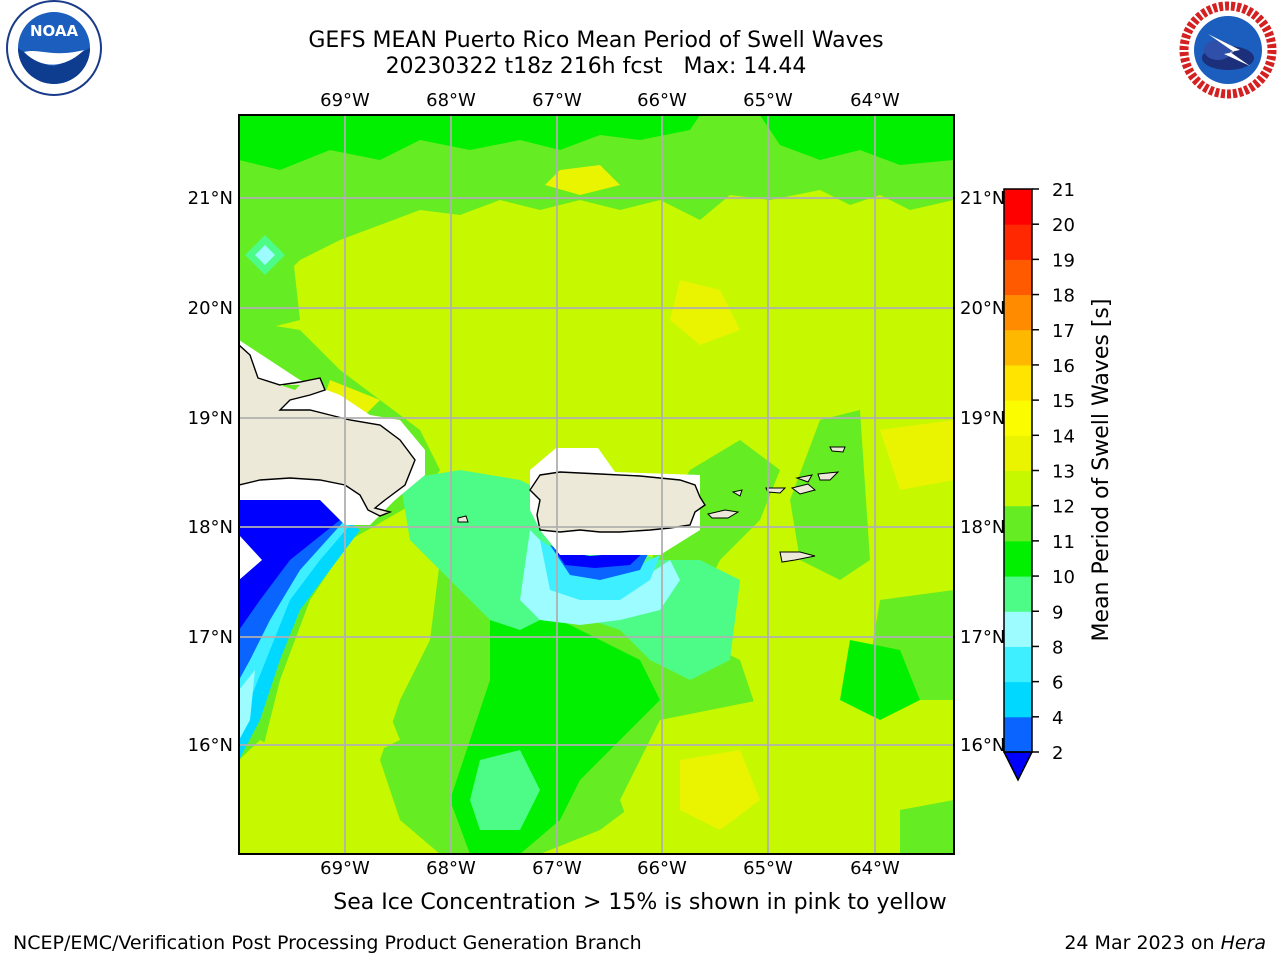 The height and width of the screenshot is (960, 1280). Describe the element at coordinates (610, 868) in the screenshot. I see `bottom-lon-labels: 69°W 68°W 67°W 66°W 65°W 64°W` at that location.